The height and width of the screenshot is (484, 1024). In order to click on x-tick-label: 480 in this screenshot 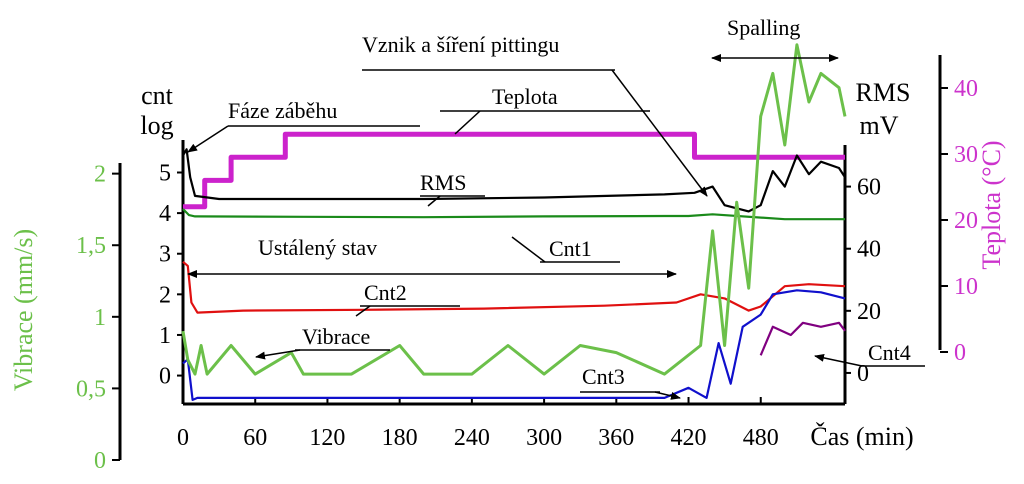, I will do `click(761, 438)`.